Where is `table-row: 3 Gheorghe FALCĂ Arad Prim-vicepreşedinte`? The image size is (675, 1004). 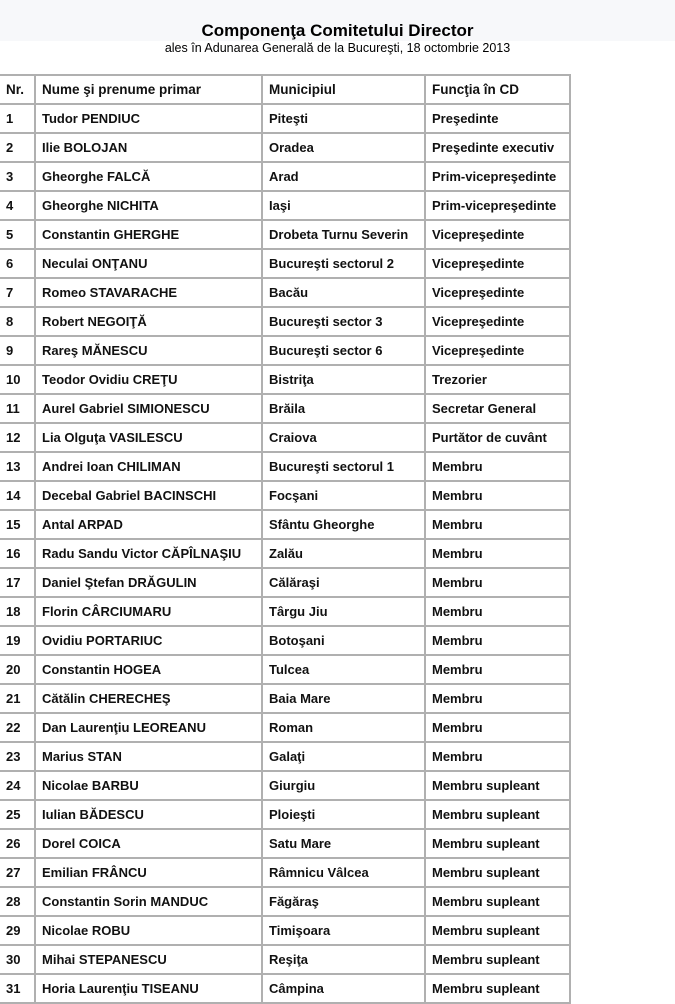 table-row: 3 Gheorghe FALCĂ Arad Prim-vicepreşedinte is located at coordinates (285, 175).